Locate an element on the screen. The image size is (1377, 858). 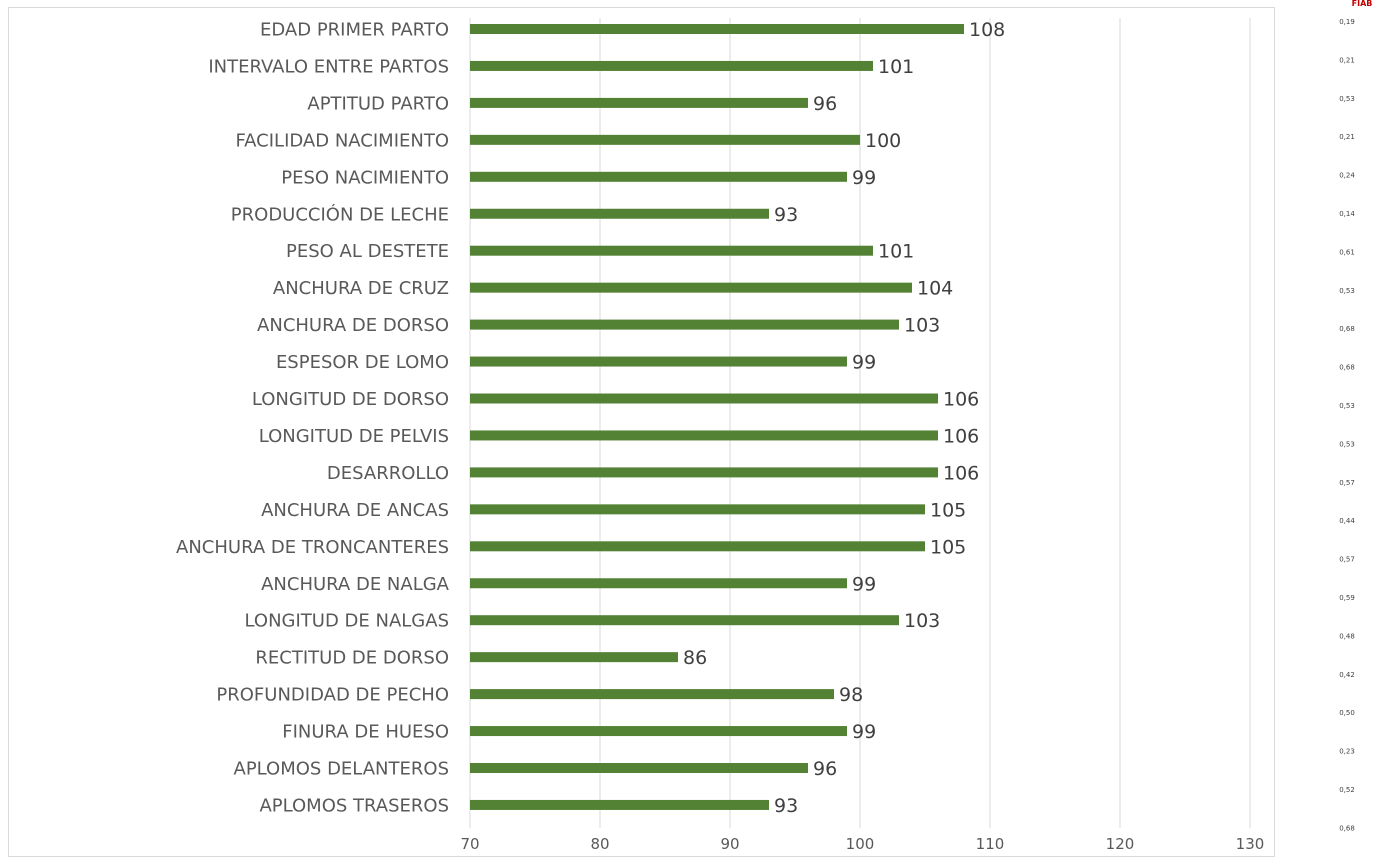
category-label: FACILIDAD NACIMIENTO is located at coordinates (342, 140).